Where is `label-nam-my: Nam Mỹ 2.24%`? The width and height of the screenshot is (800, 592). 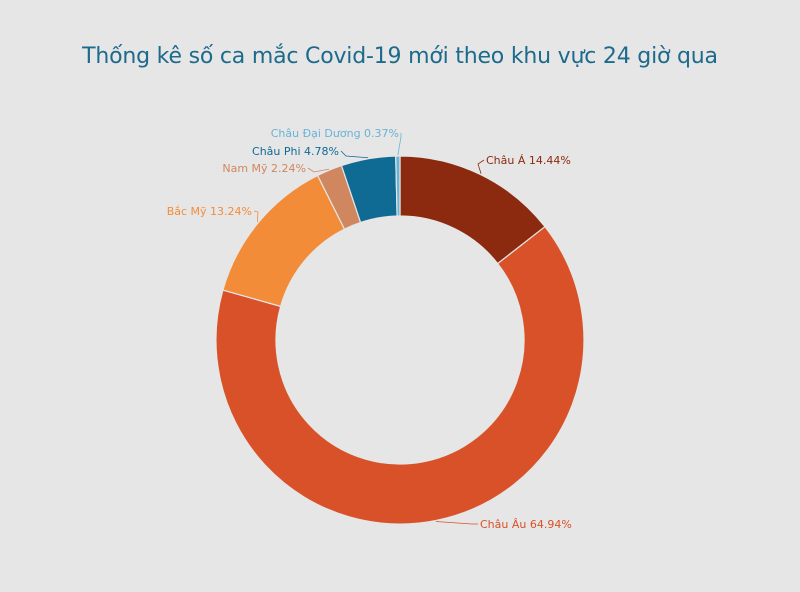 label-nam-my: Nam Mỹ 2.24% is located at coordinates (264, 168).